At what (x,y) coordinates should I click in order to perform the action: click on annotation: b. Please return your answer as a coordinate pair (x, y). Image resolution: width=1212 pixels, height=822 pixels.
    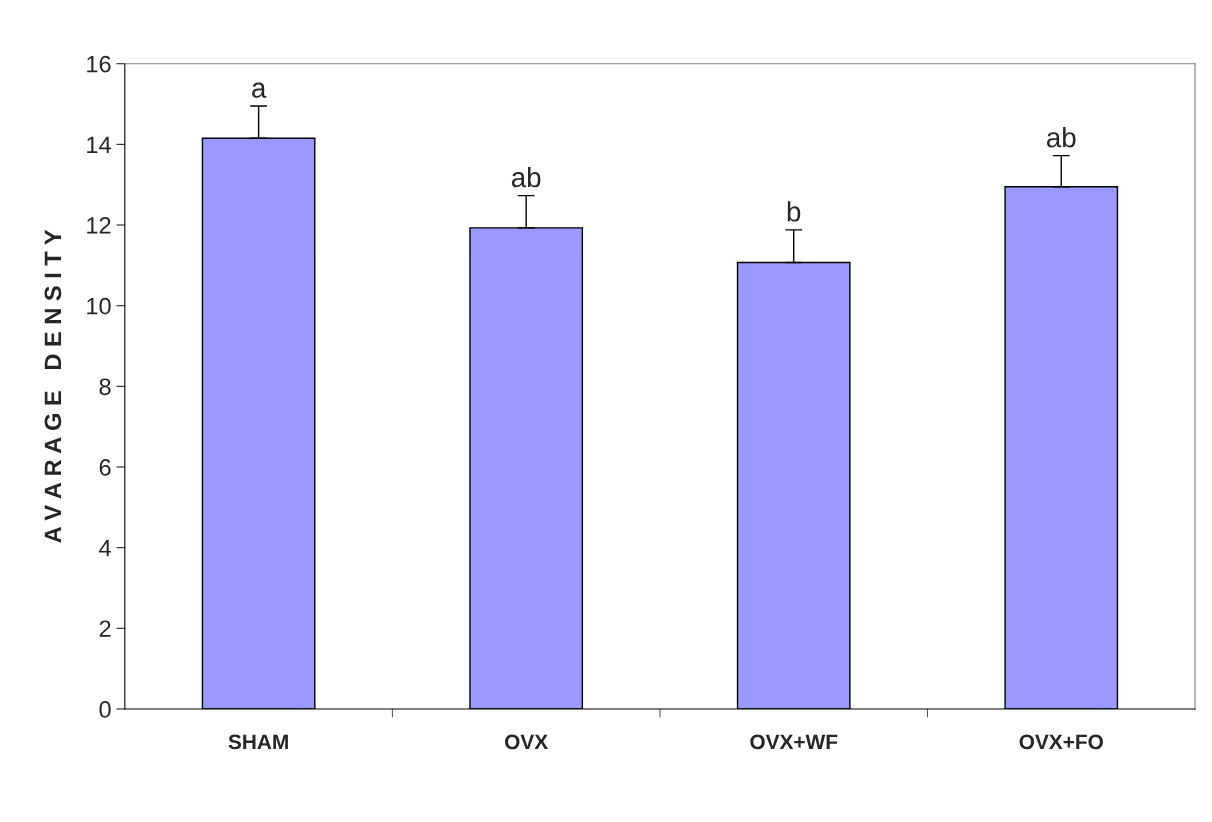
    Looking at the image, I should click on (794, 211).